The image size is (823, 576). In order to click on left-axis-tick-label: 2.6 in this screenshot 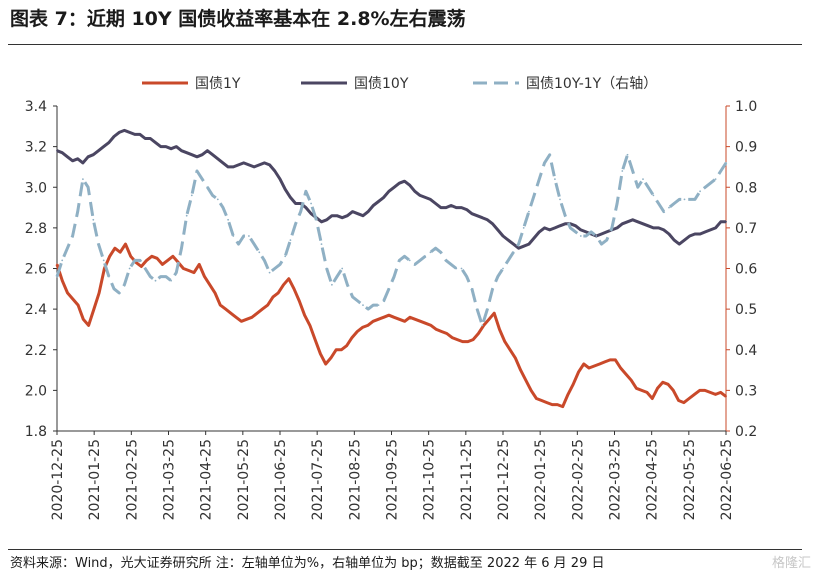, I will do `click(36, 270)`.